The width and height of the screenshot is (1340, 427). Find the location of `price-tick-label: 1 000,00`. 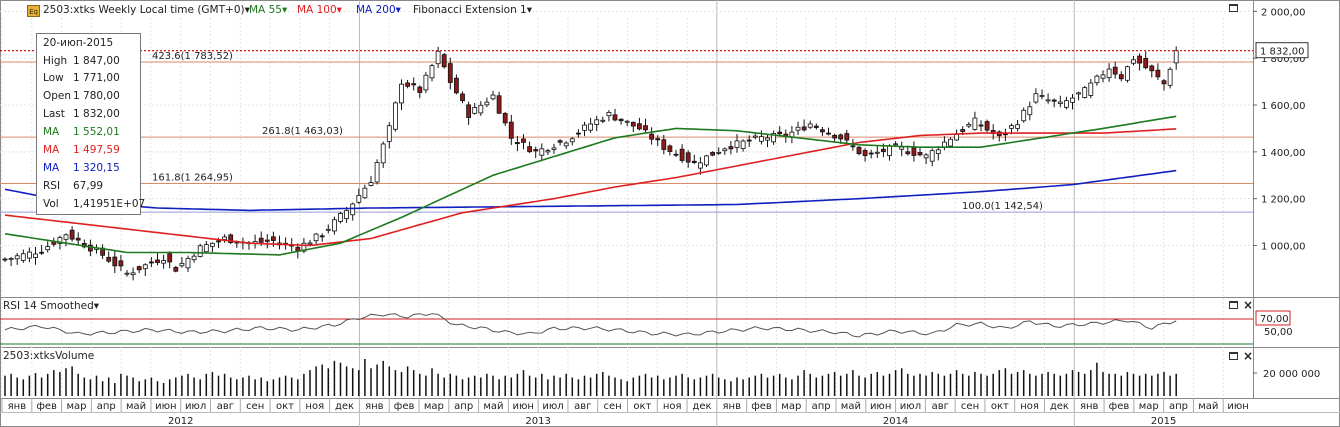

price-tick-label: 1 000,00 is located at coordinates (1283, 246).